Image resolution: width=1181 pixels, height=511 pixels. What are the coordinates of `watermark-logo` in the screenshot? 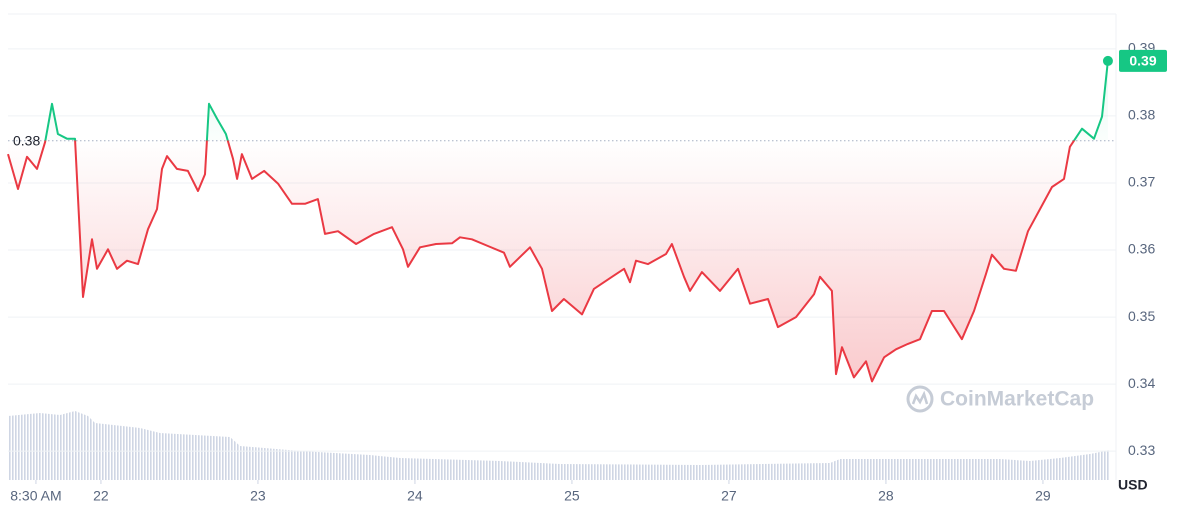 It's located at (920, 399).